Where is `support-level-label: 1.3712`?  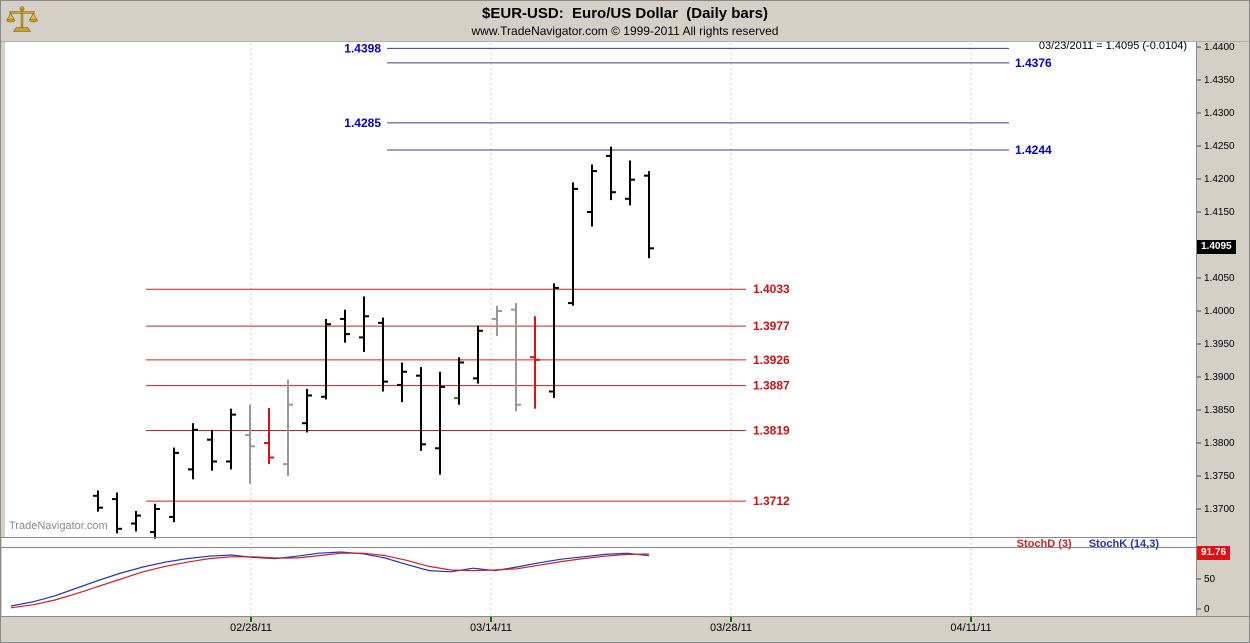
support-level-label: 1.3712 is located at coordinates (771, 501).